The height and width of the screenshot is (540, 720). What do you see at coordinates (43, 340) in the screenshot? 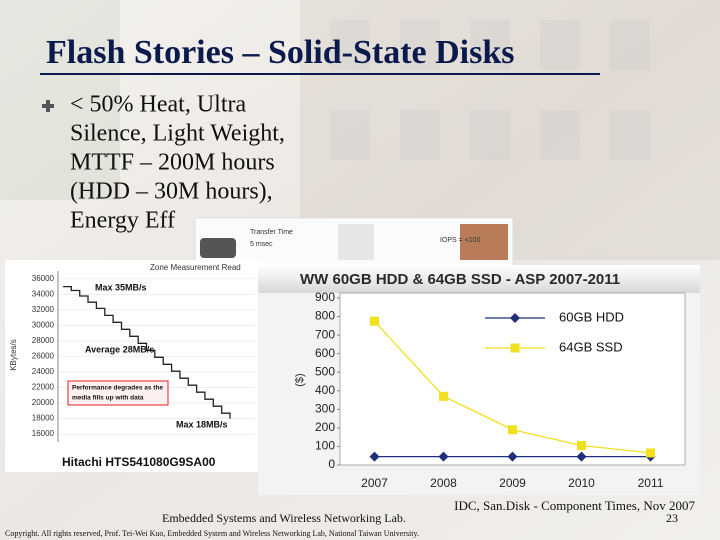
I see `y-tick-label: 28000` at bounding box center [43, 340].